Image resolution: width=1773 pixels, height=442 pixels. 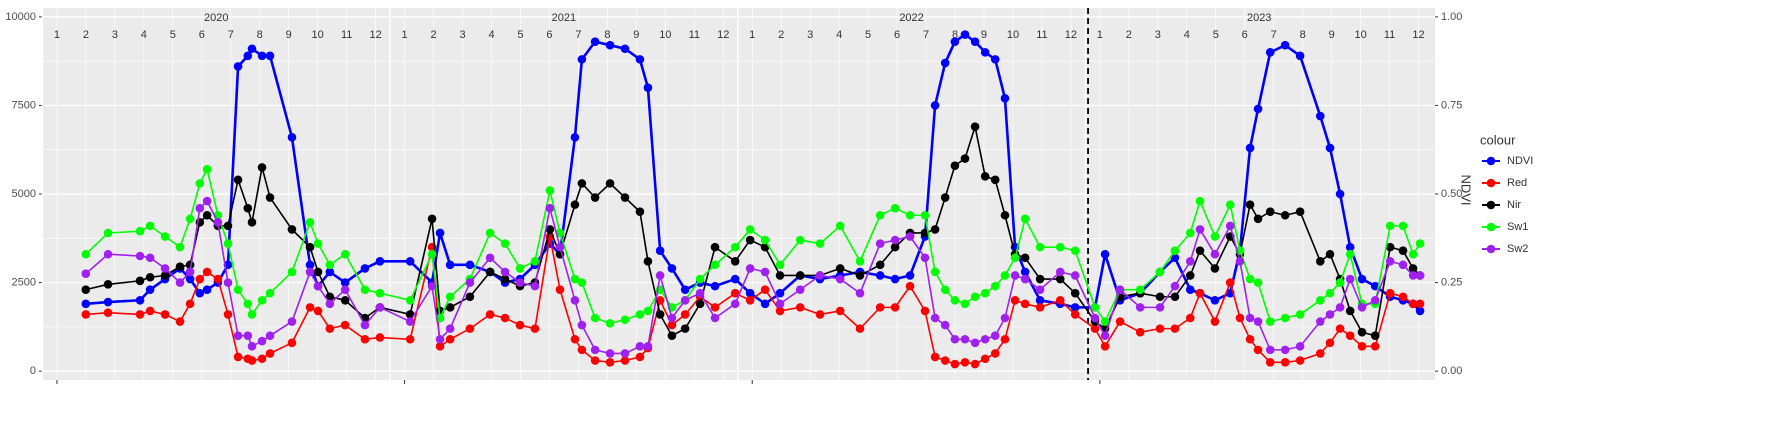 What do you see at coordinates (955, 35) in the screenshot?
I see `month-label: 8` at bounding box center [955, 35].